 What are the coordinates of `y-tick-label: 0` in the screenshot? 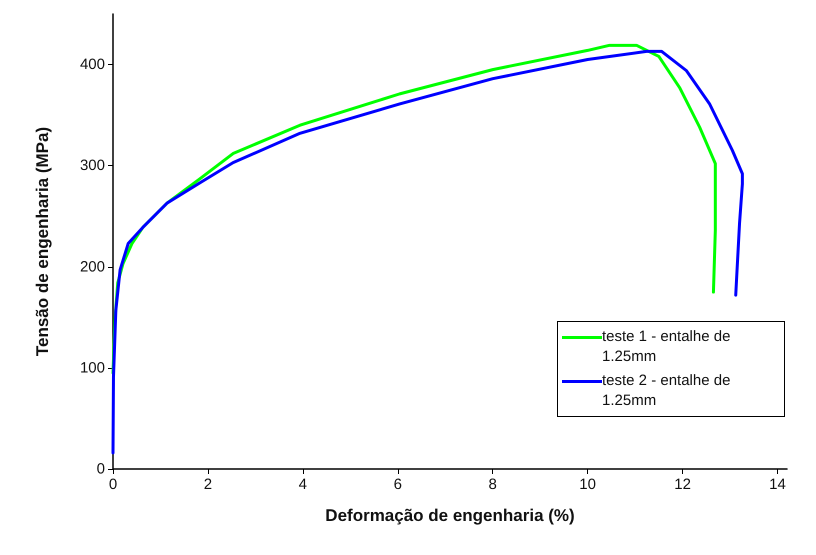 It's located at (100, 469).